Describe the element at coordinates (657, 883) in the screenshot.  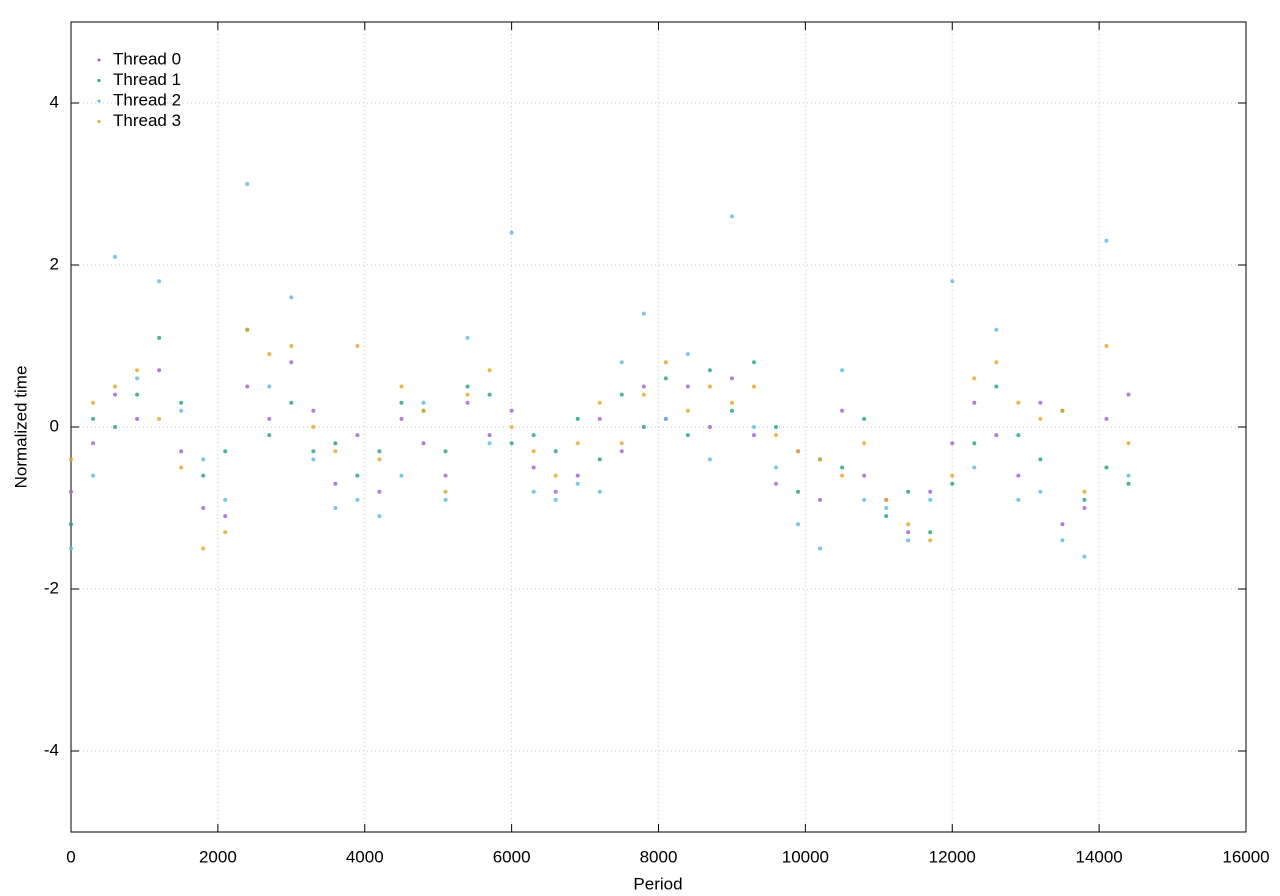
I see `x-axis-label: Period` at that location.